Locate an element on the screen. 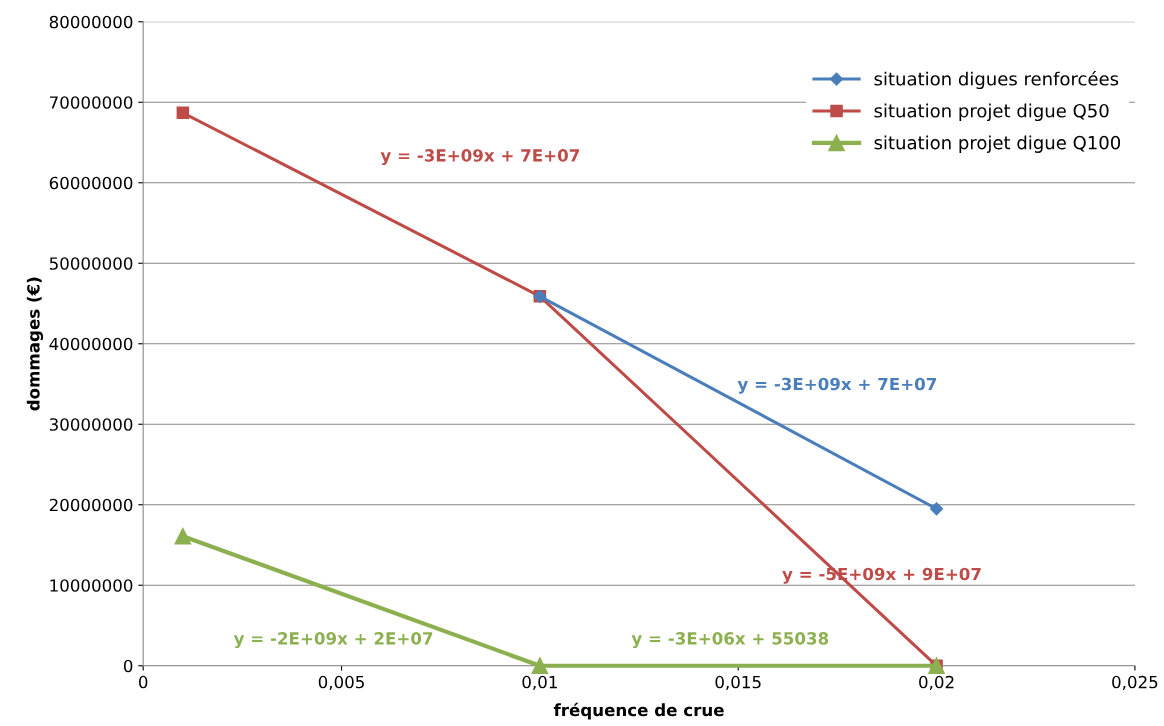 The height and width of the screenshot is (726, 1164). annotation: y = -2E+09x + 2E+07 is located at coordinates (333, 640).